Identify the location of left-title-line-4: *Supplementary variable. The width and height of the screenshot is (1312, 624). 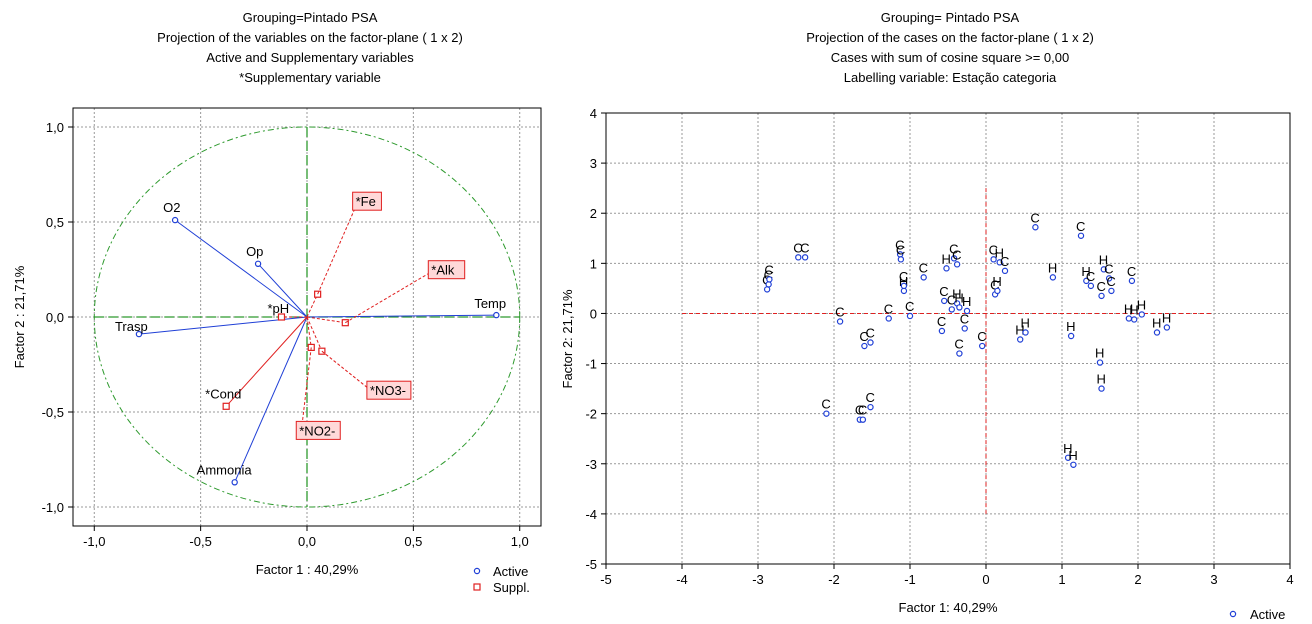
(310, 77).